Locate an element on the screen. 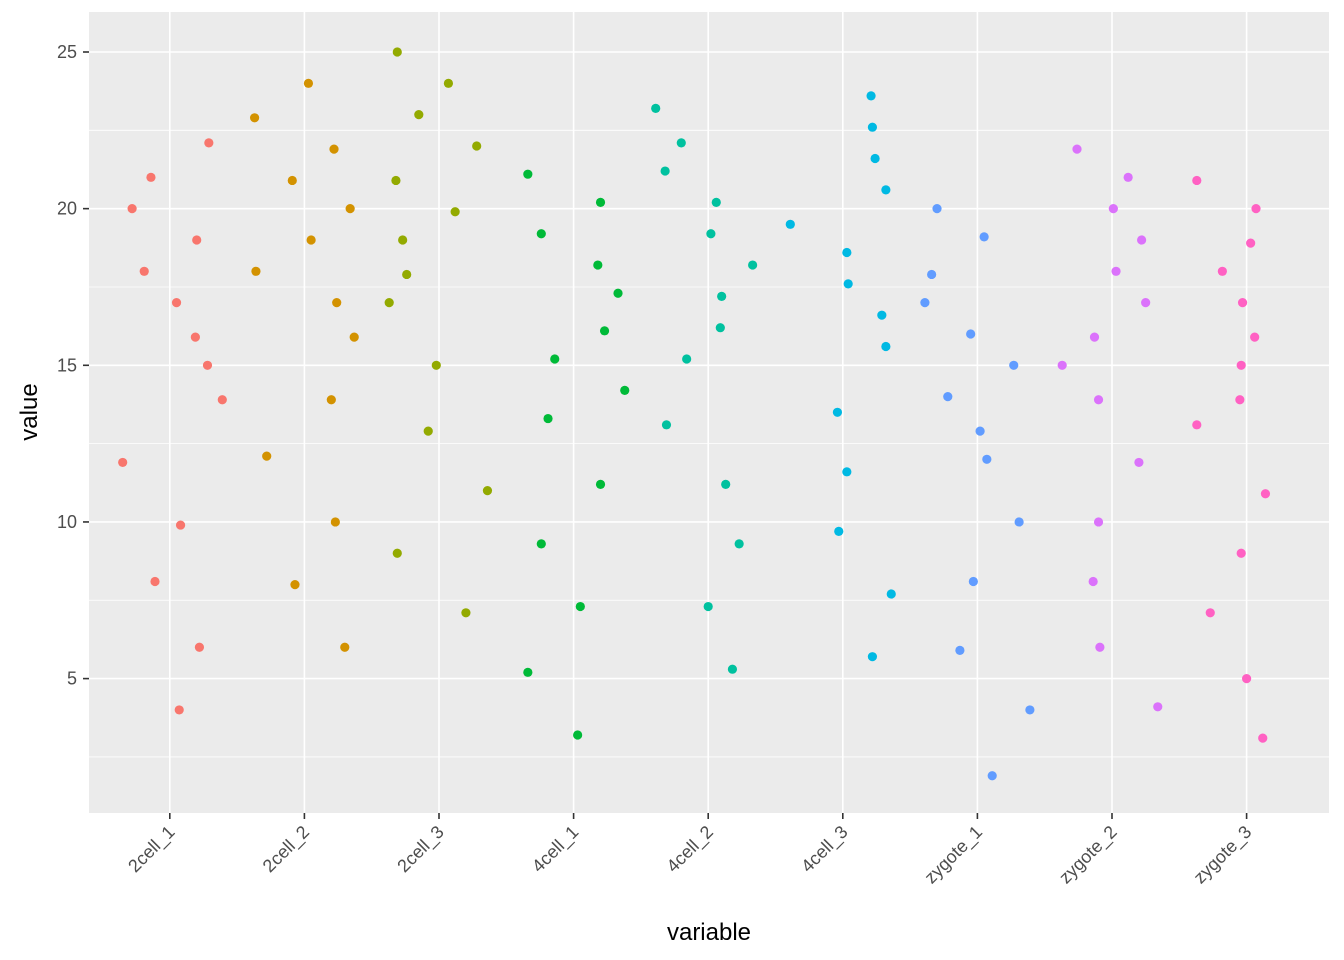 The width and height of the screenshot is (1344, 960). y-axis-title: value is located at coordinates (29, 411).